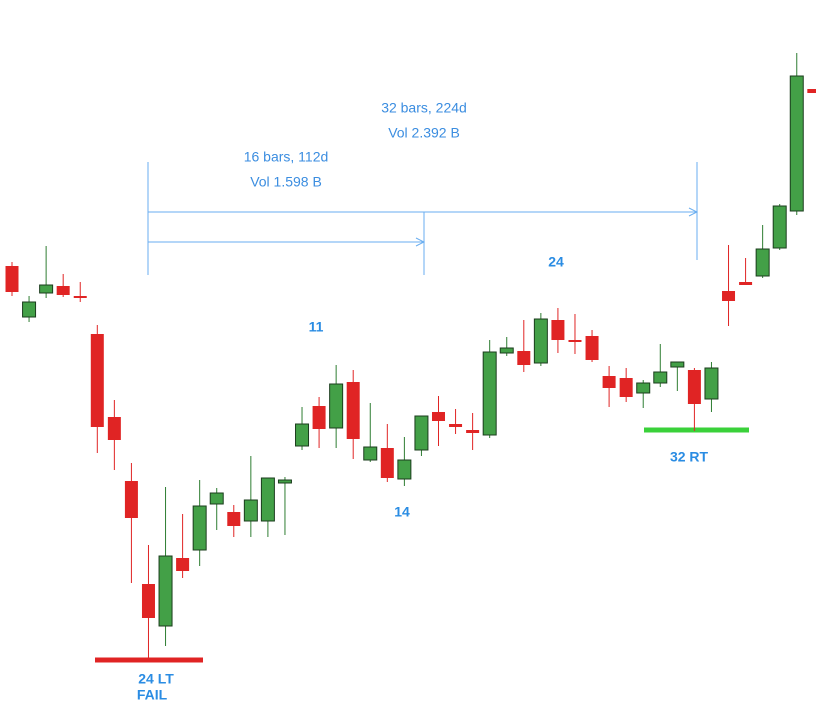 The height and width of the screenshot is (727, 816). I want to click on measure-text: 32 bars, 224d, so click(424, 108).